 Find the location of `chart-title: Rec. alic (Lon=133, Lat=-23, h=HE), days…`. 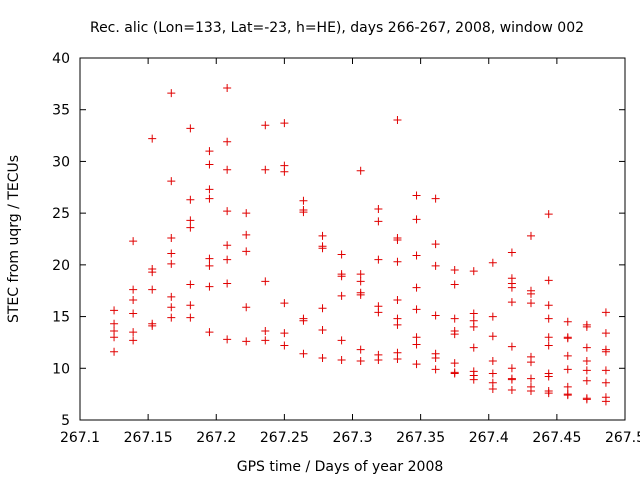

chart-title: Rec. alic (Lon=133, Lat=-23, h=HE), days… is located at coordinates (337, 28).